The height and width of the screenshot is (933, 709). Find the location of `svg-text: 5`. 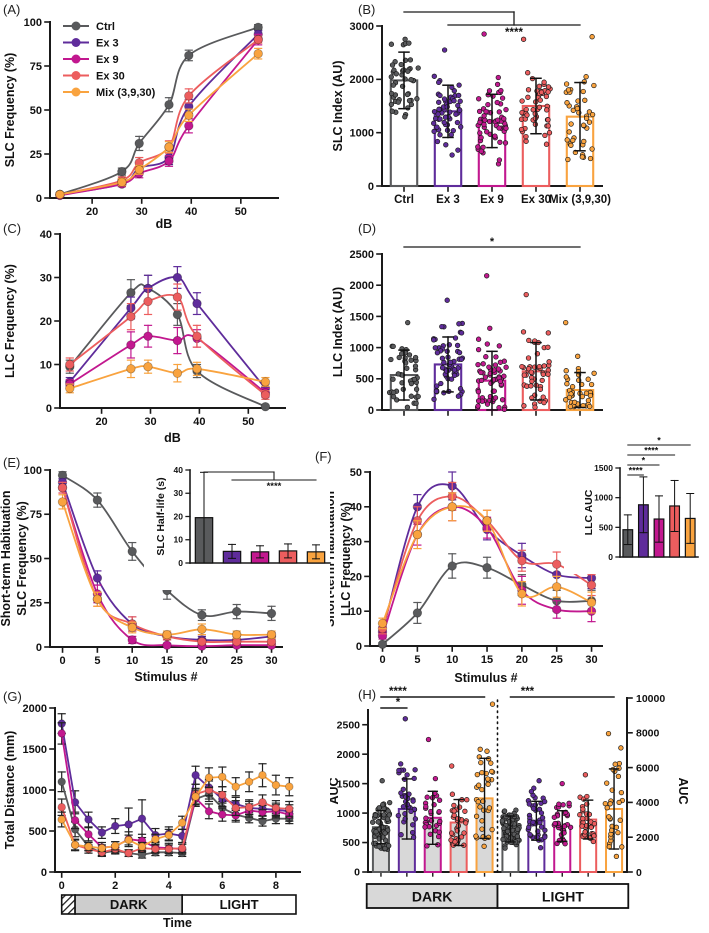

svg-text: 5 is located at coordinates (417, 660).